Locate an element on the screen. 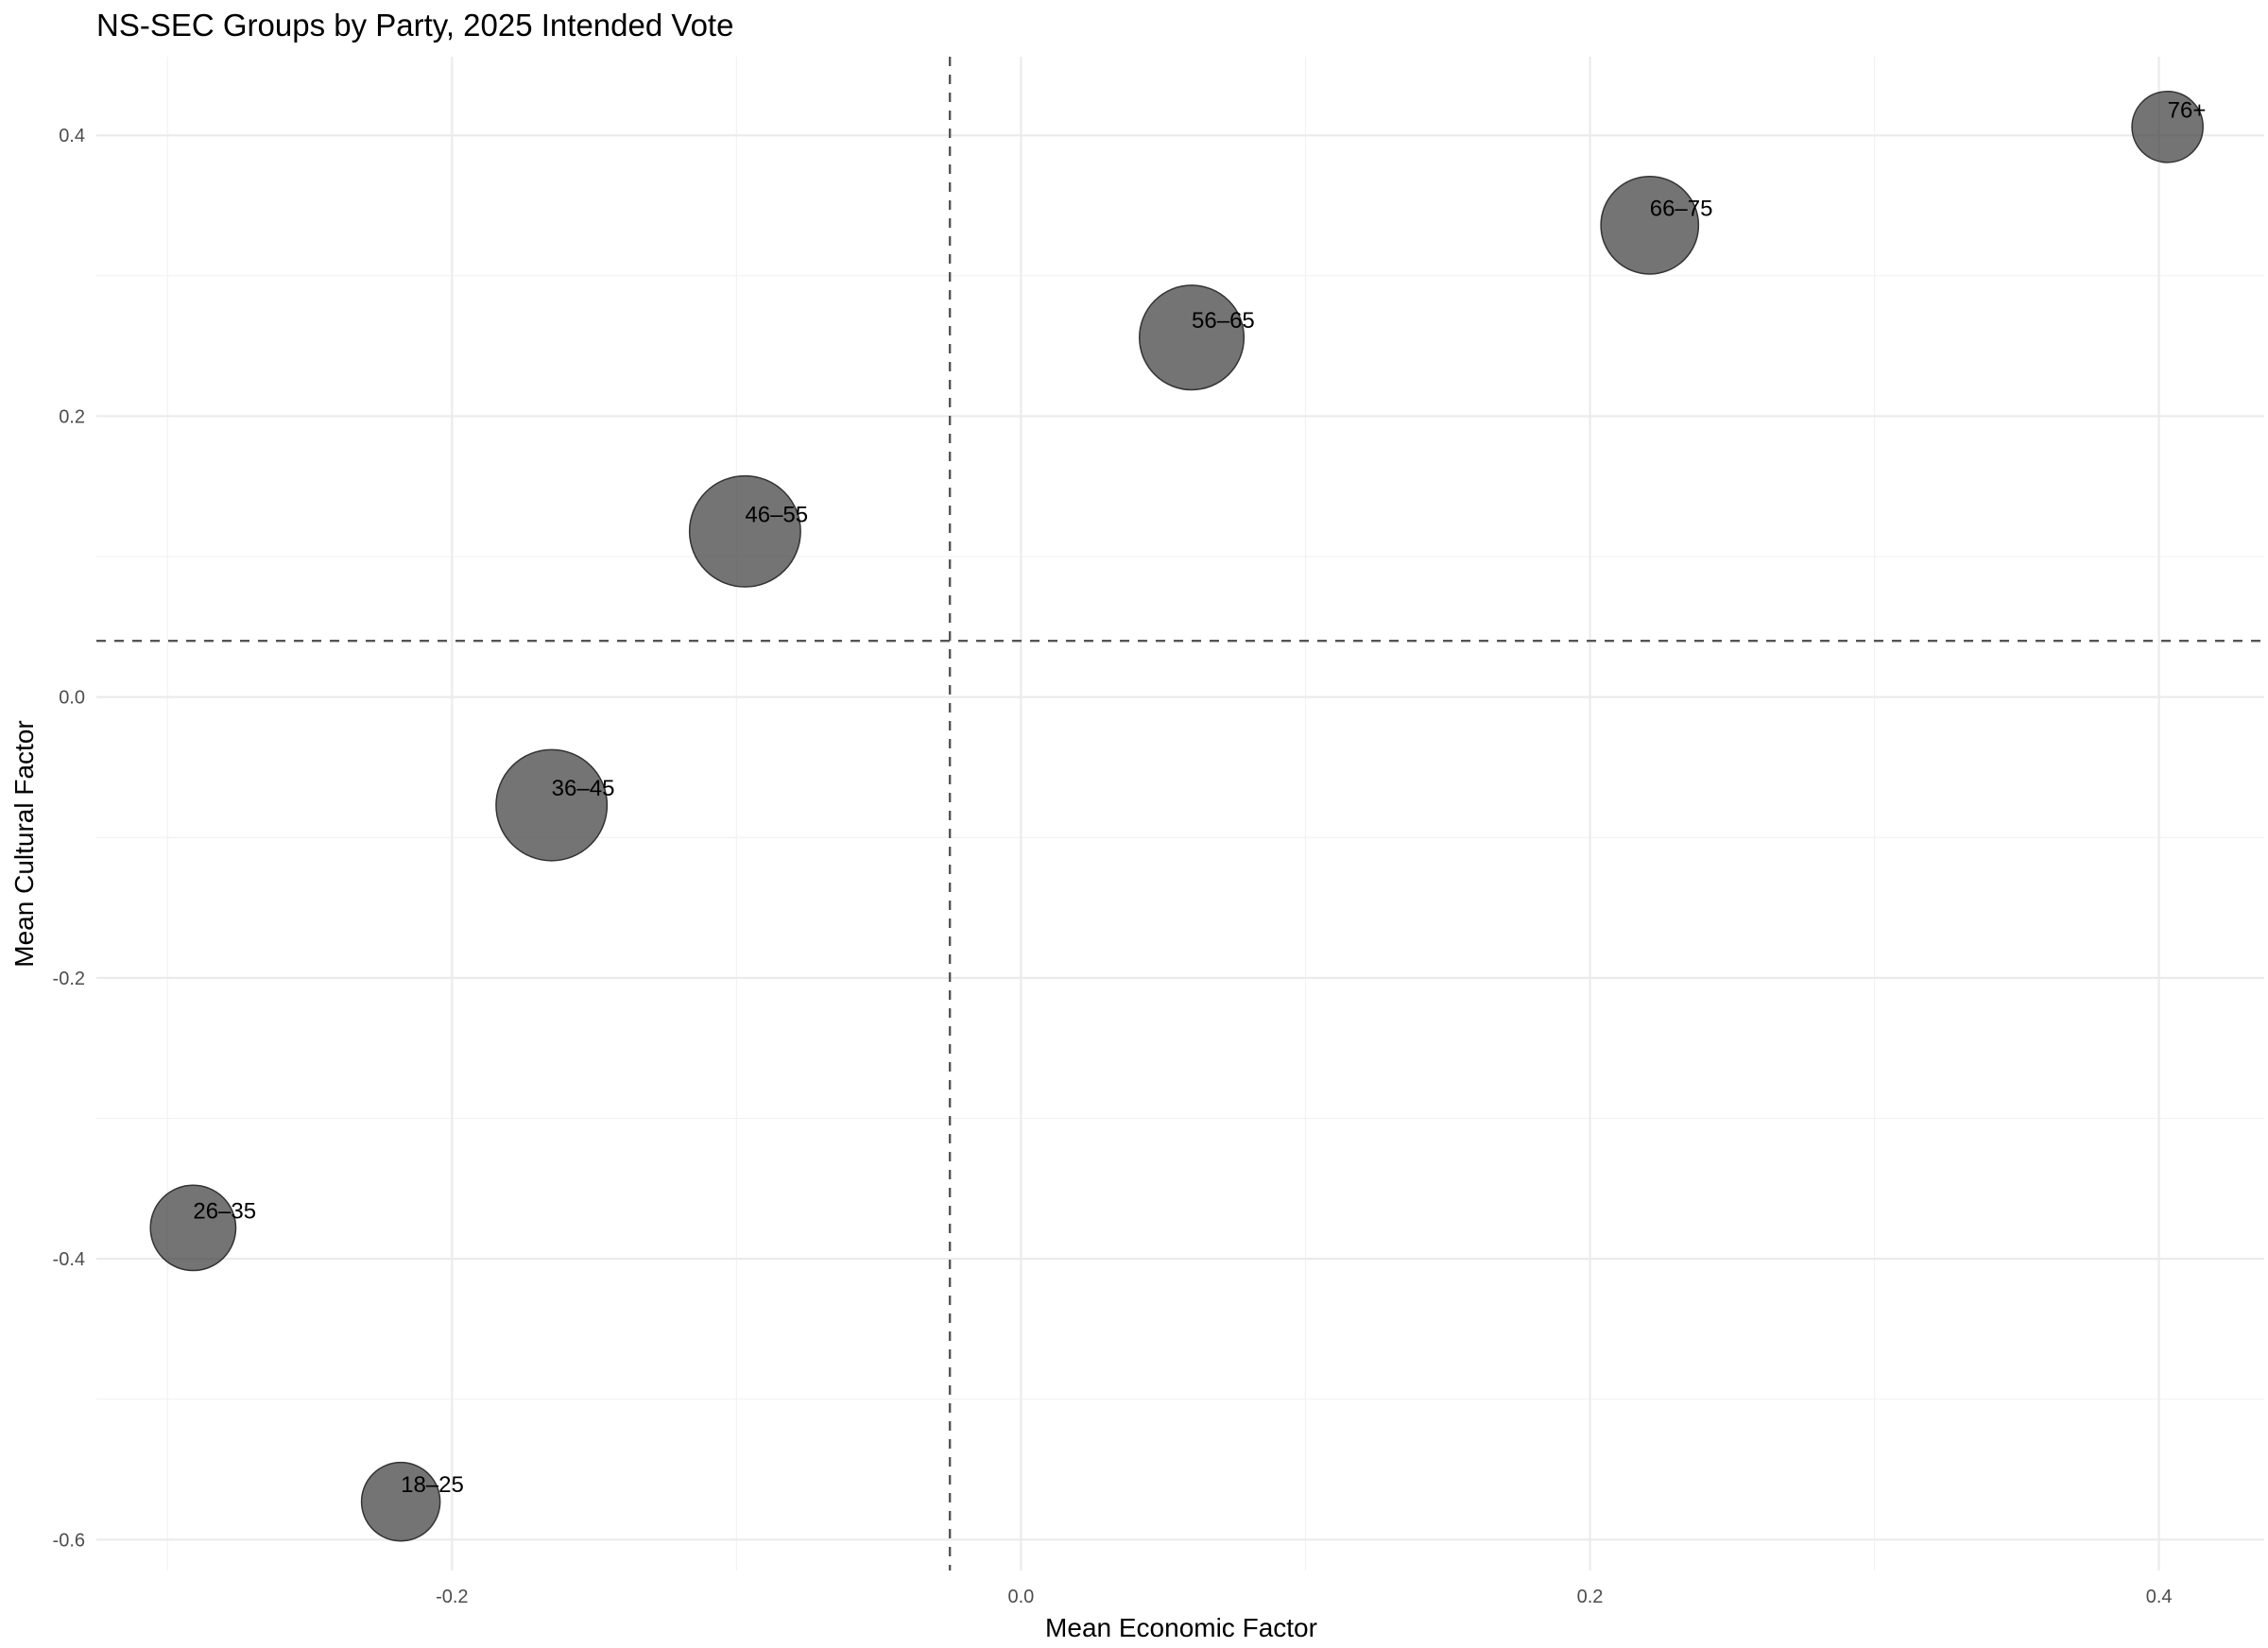 The image size is (2268, 1648). bubble-label: 26–35 is located at coordinates (224, 1211).